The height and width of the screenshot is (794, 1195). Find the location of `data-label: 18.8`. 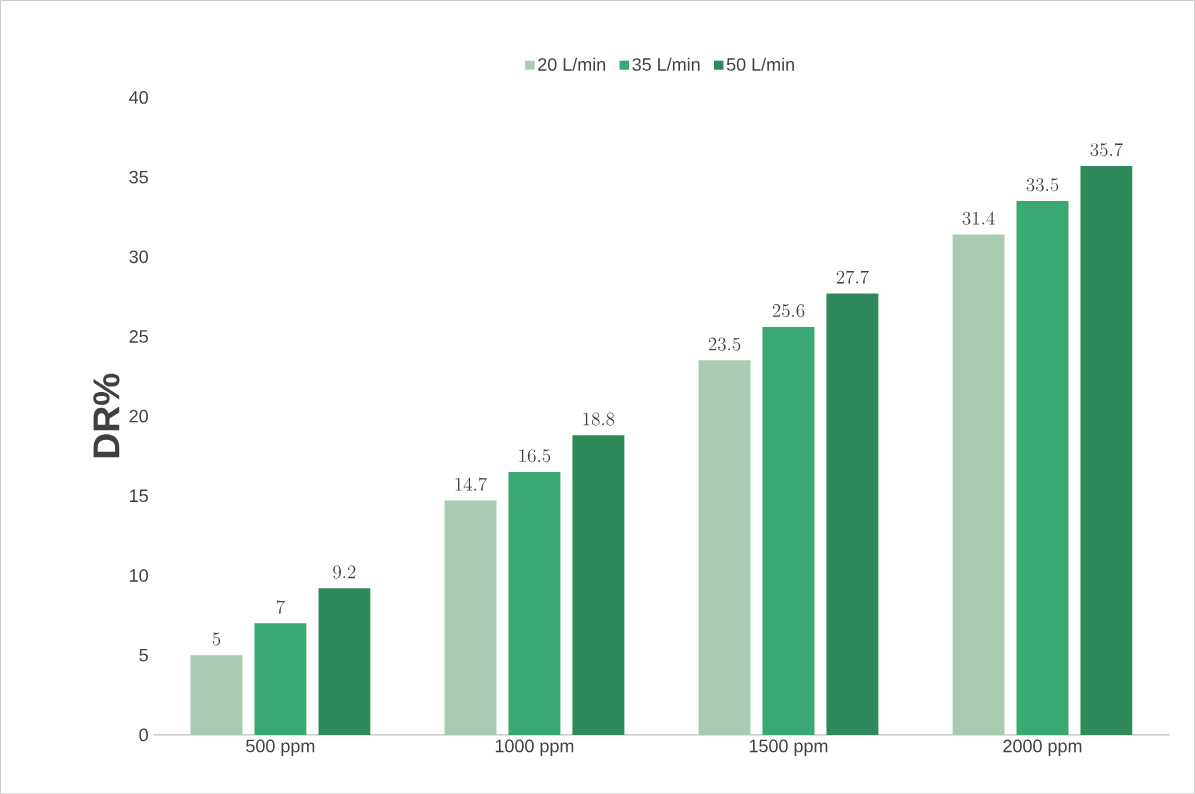

data-label: 18.8 is located at coordinates (599, 419).